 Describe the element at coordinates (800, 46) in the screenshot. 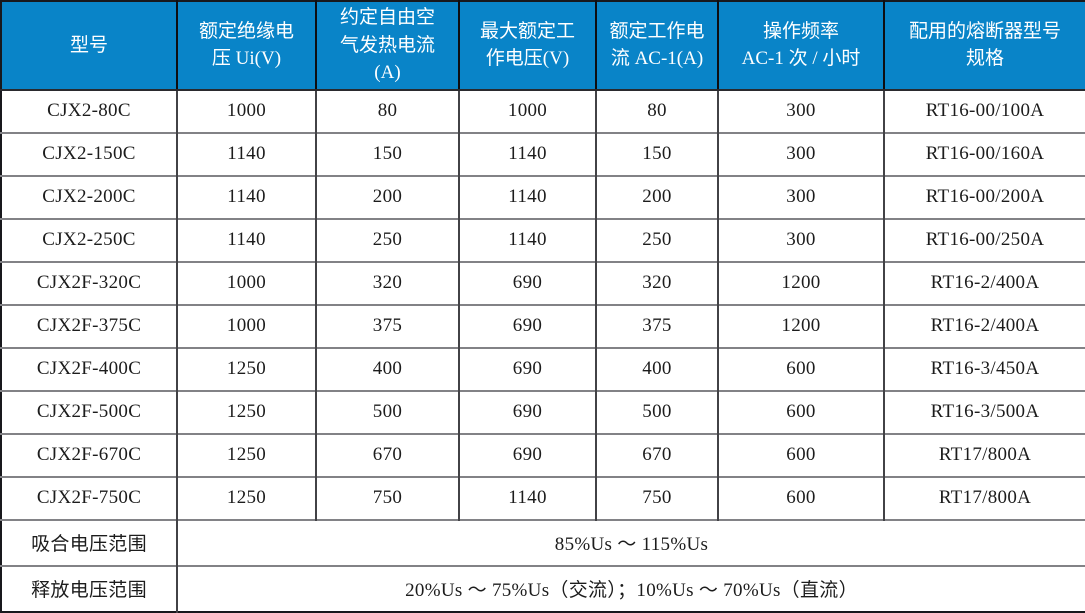

I see `column-header-6: 操作频率 AC-1 次 / 小时` at that location.